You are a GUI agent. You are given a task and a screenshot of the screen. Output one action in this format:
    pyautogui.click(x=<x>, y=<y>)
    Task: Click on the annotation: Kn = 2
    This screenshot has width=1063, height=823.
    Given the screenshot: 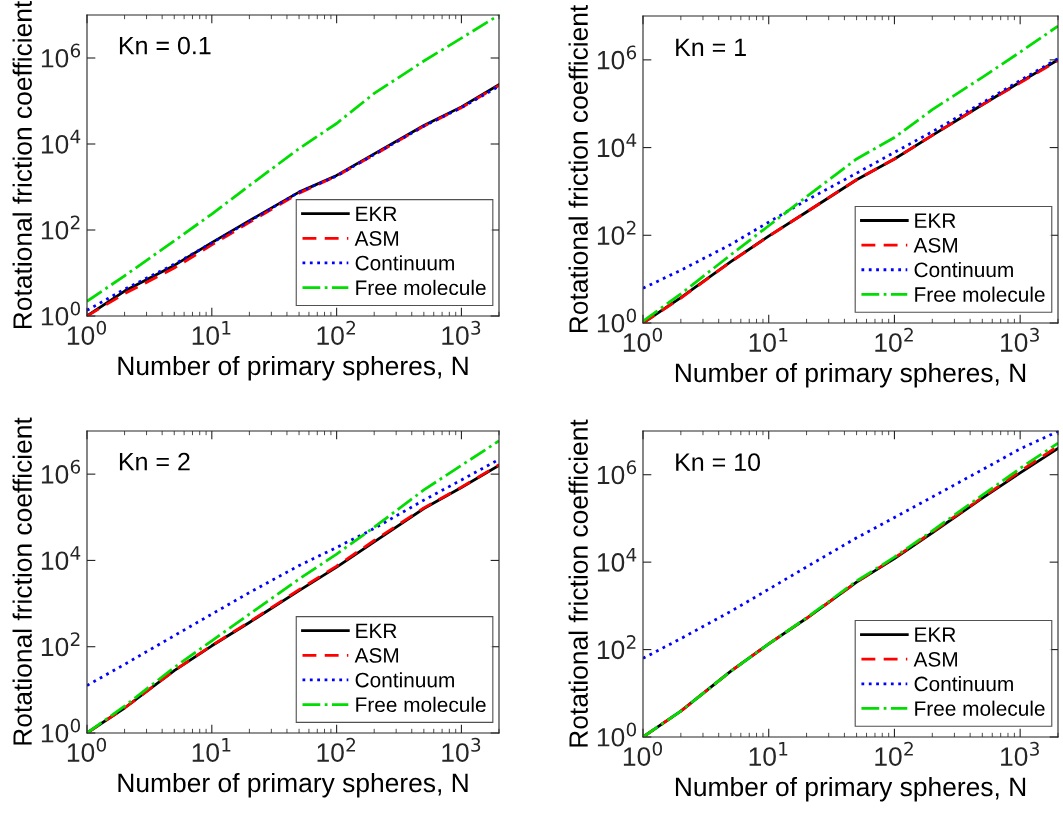 What is the action you would take?
    pyautogui.click(x=154, y=461)
    